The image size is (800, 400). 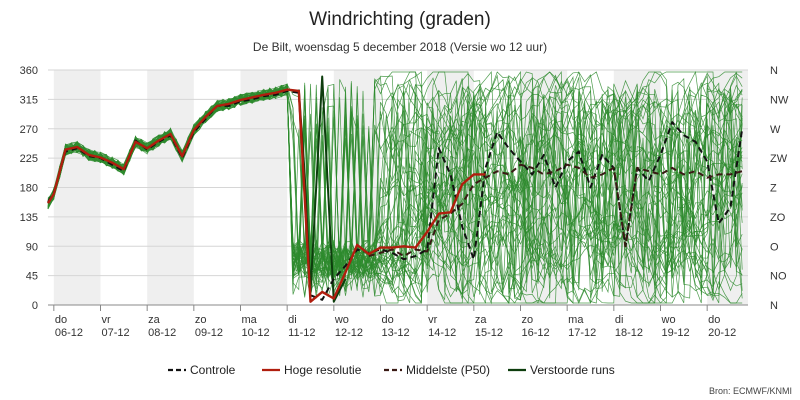 I want to click on x-tick-date: 19-12, so click(x=676, y=333).